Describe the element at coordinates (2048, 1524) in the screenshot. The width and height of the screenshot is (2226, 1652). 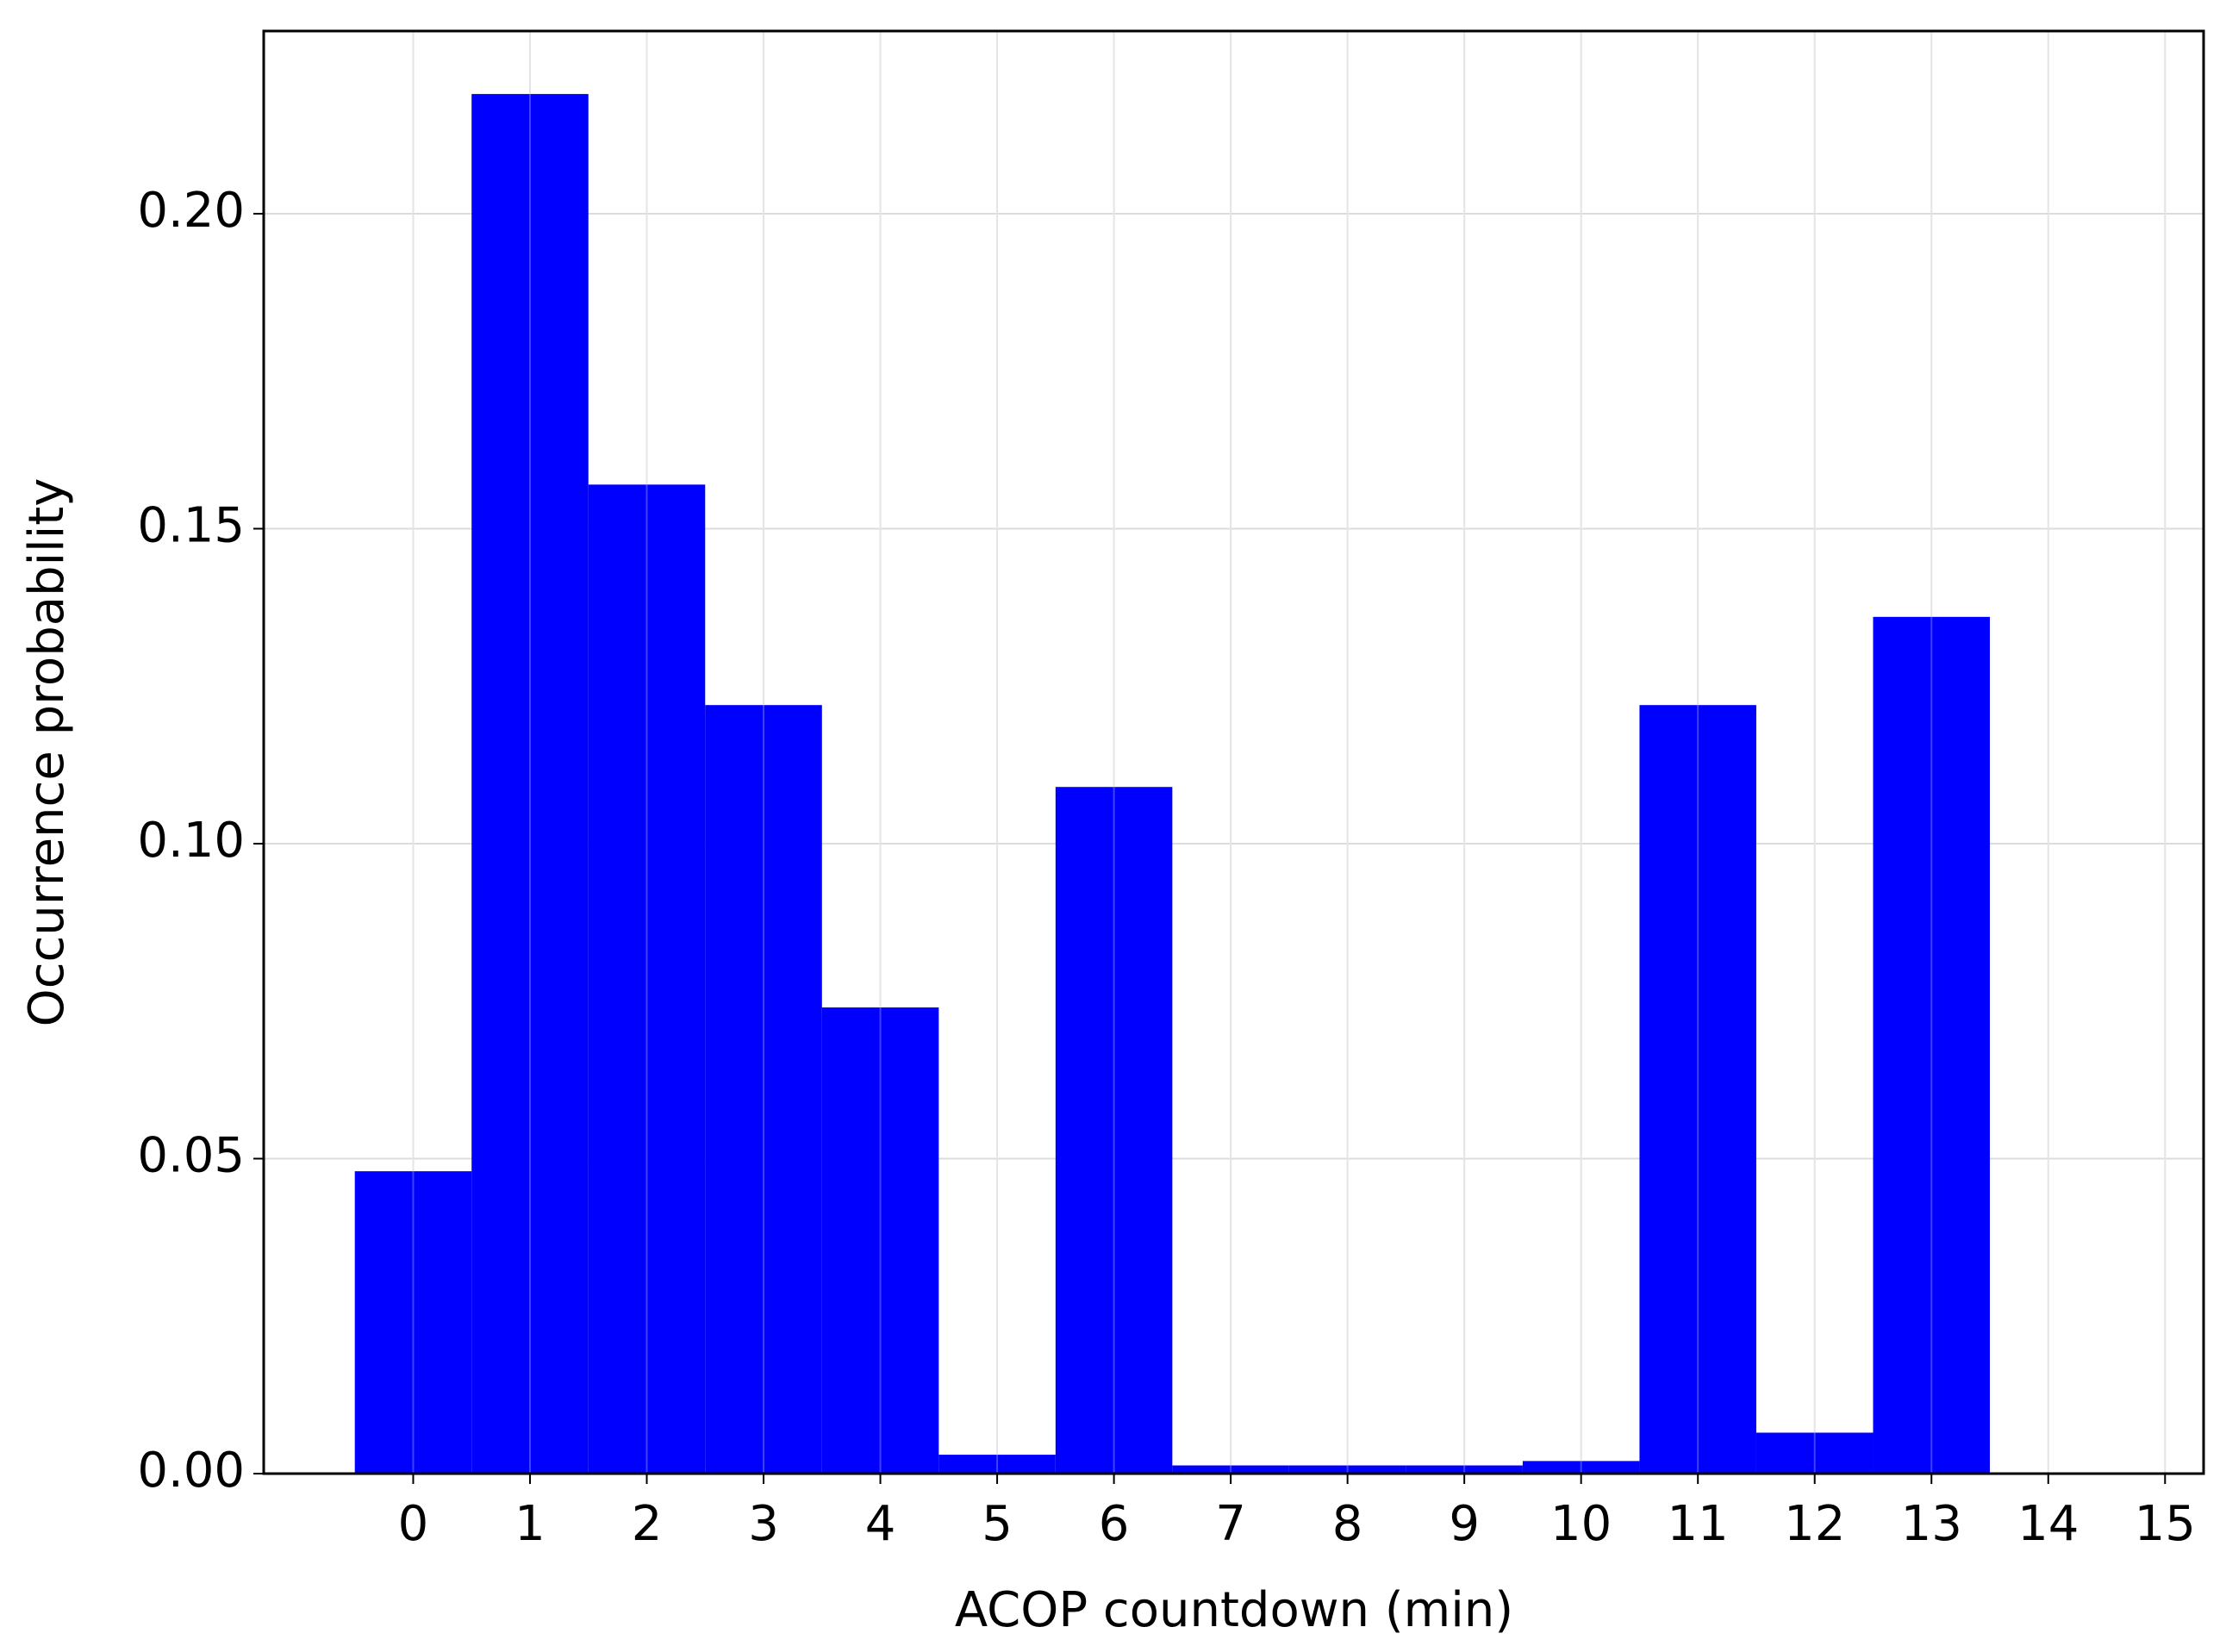
I see `x-tick-label: 14` at that location.